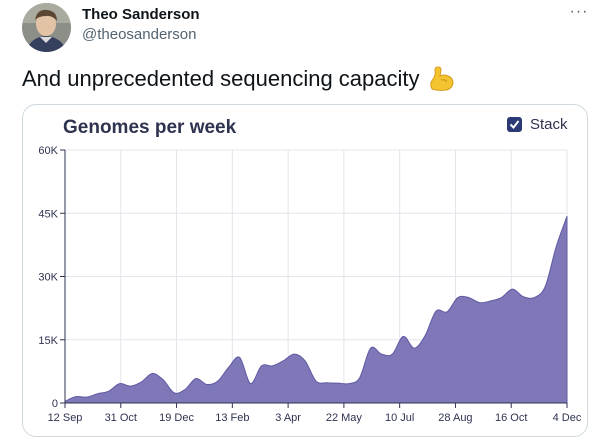 The image size is (609, 444). Describe the element at coordinates (48, 151) in the screenshot. I see `y-tick-label: 60K` at that location.